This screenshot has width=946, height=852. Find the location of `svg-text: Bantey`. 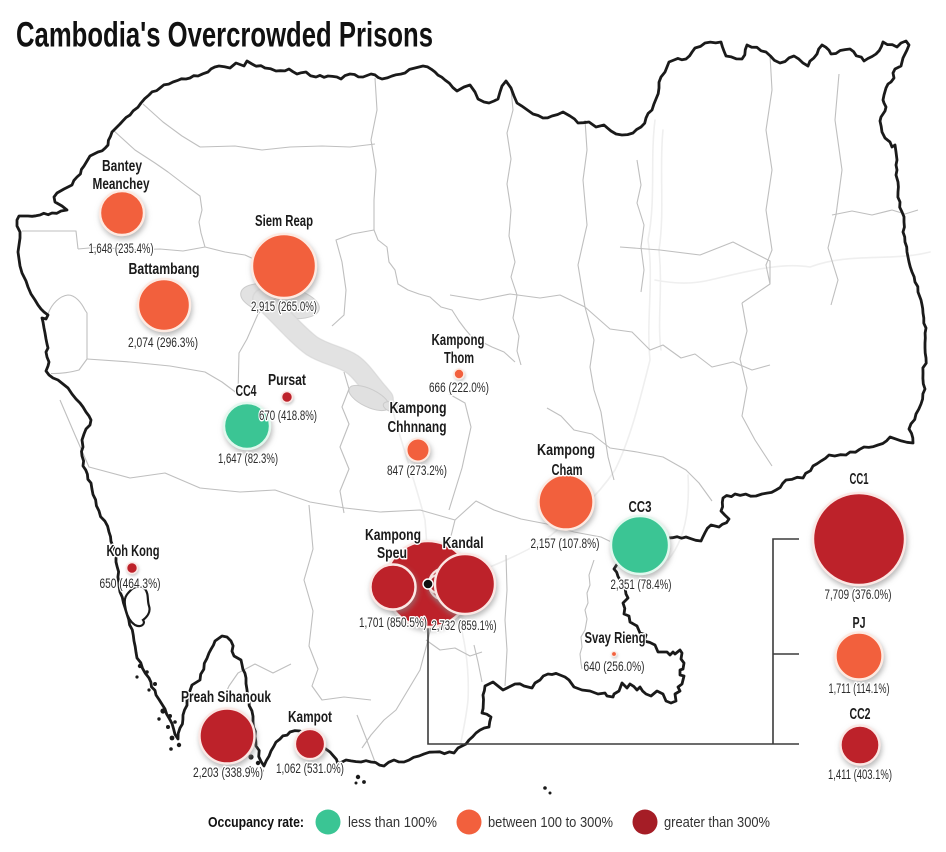

svg-text: Bantey is located at coordinates (122, 166).